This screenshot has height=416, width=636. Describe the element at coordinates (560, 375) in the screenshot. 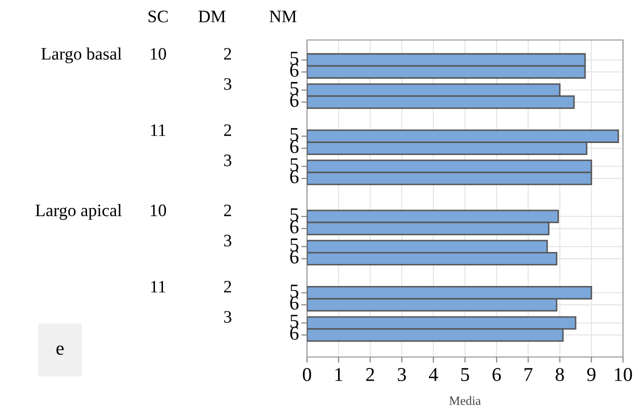

I see `x-tick-label: 8` at that location.